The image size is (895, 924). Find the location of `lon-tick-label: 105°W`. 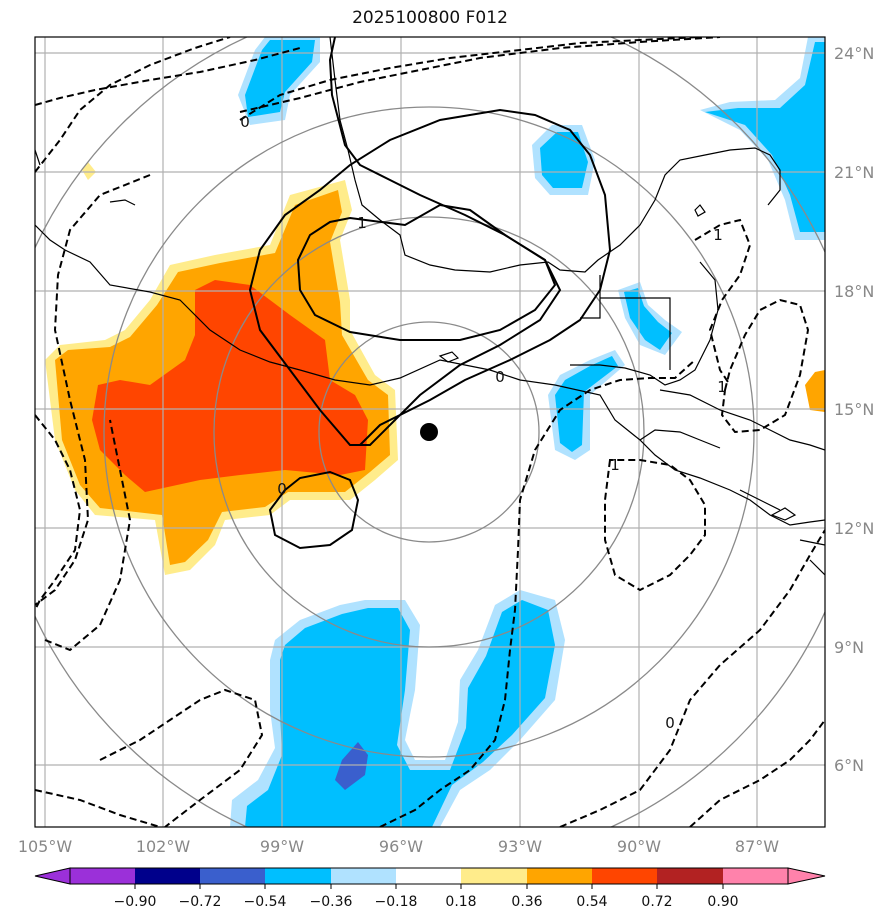

lon-tick-label: 105°W is located at coordinates (45, 846).